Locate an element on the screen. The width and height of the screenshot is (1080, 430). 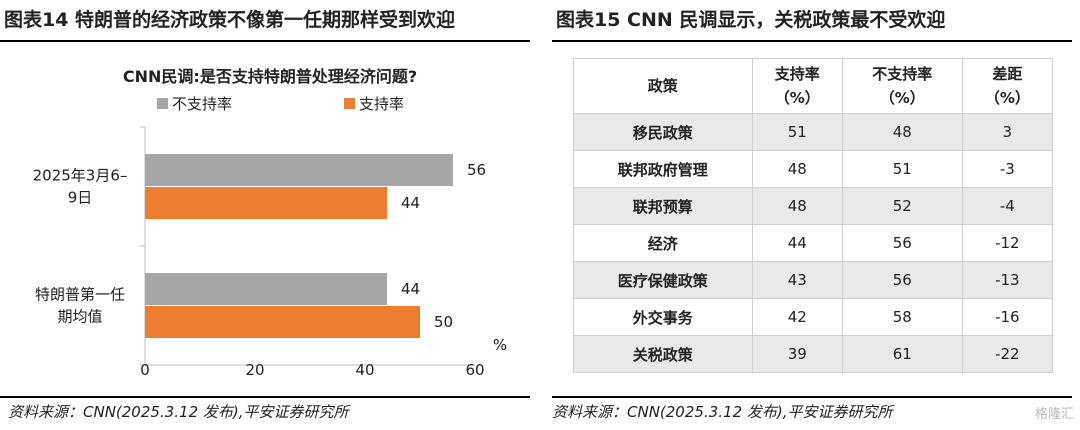
legend-label-1: 支持率 is located at coordinates (381, 104).